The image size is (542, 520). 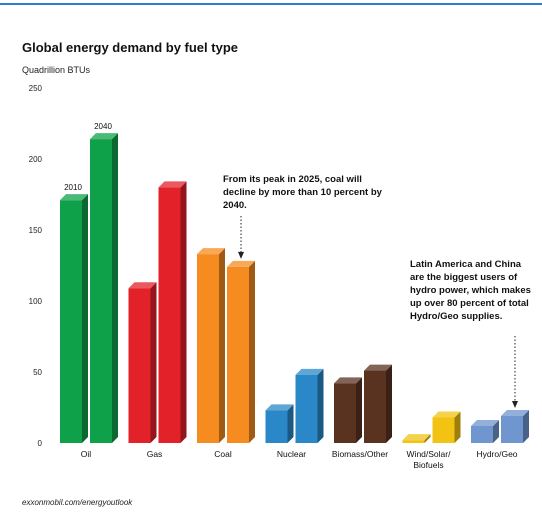 I want to click on bar-side-coal-2040, so click(x=252, y=351).